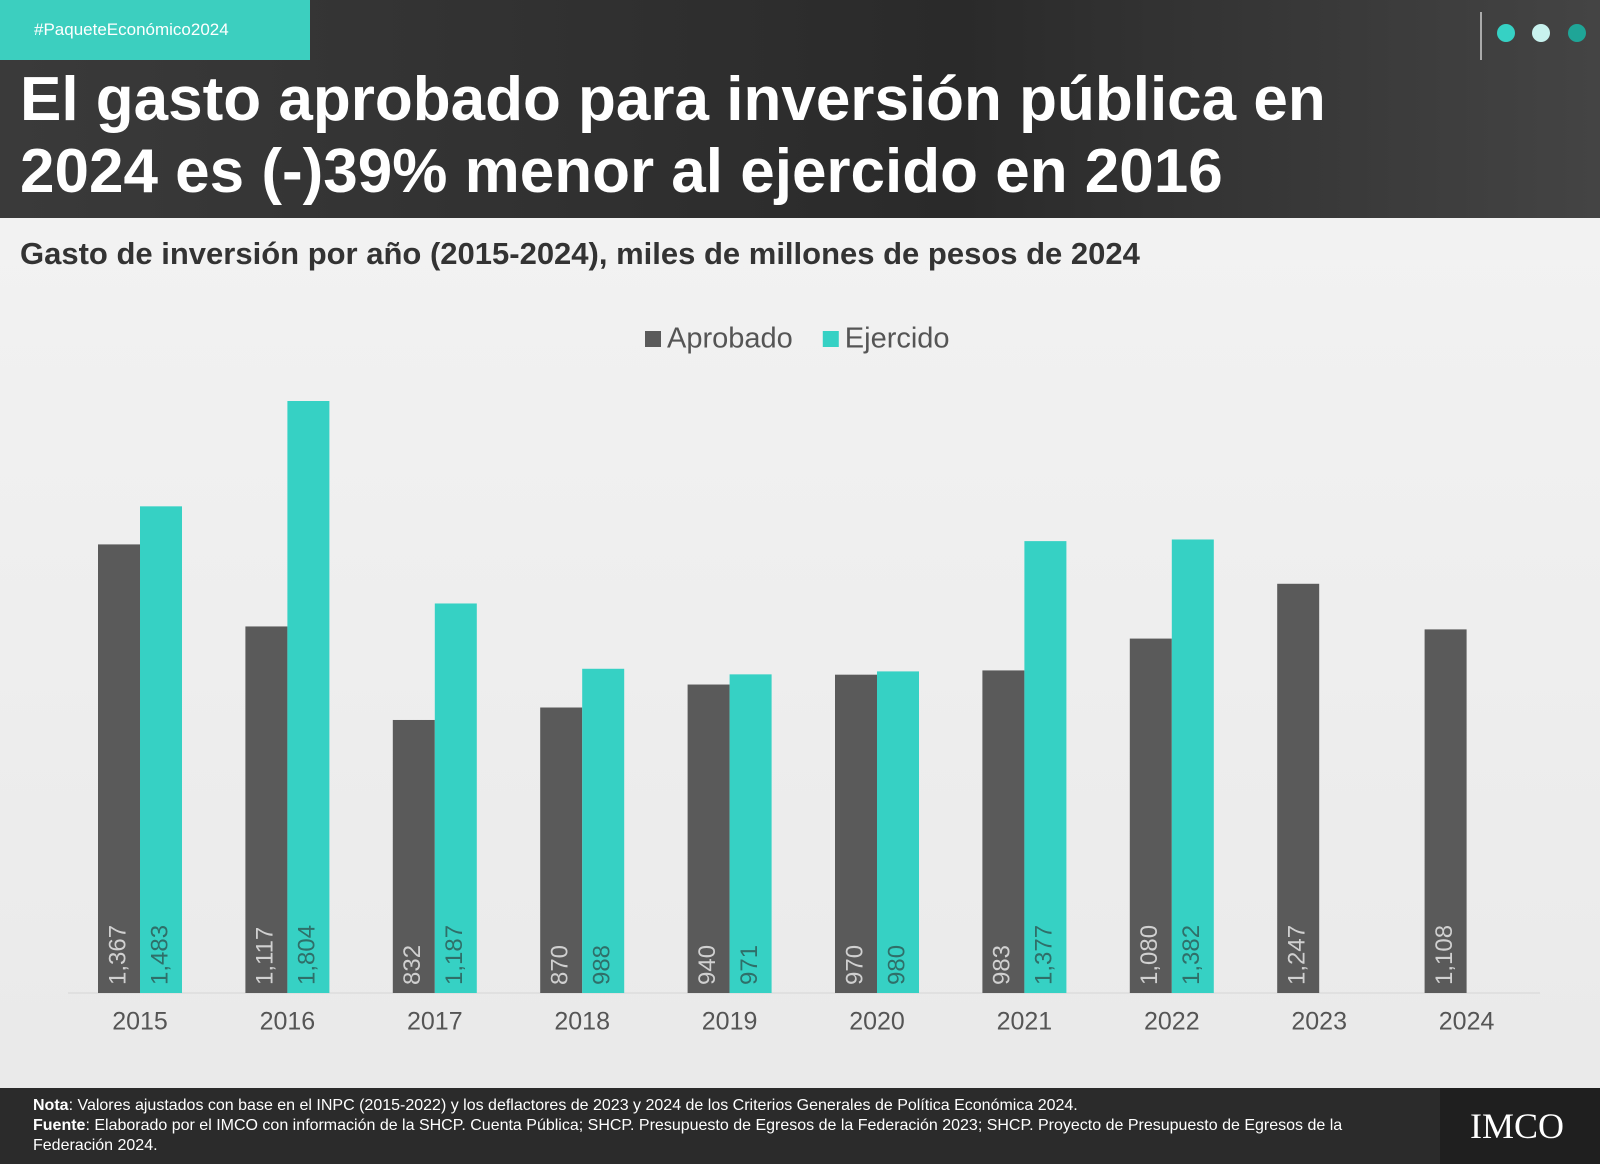 This screenshot has height=1164, width=1600. What do you see at coordinates (1044, 955) in the screenshot?
I see `data-label: 1,377` at bounding box center [1044, 955].